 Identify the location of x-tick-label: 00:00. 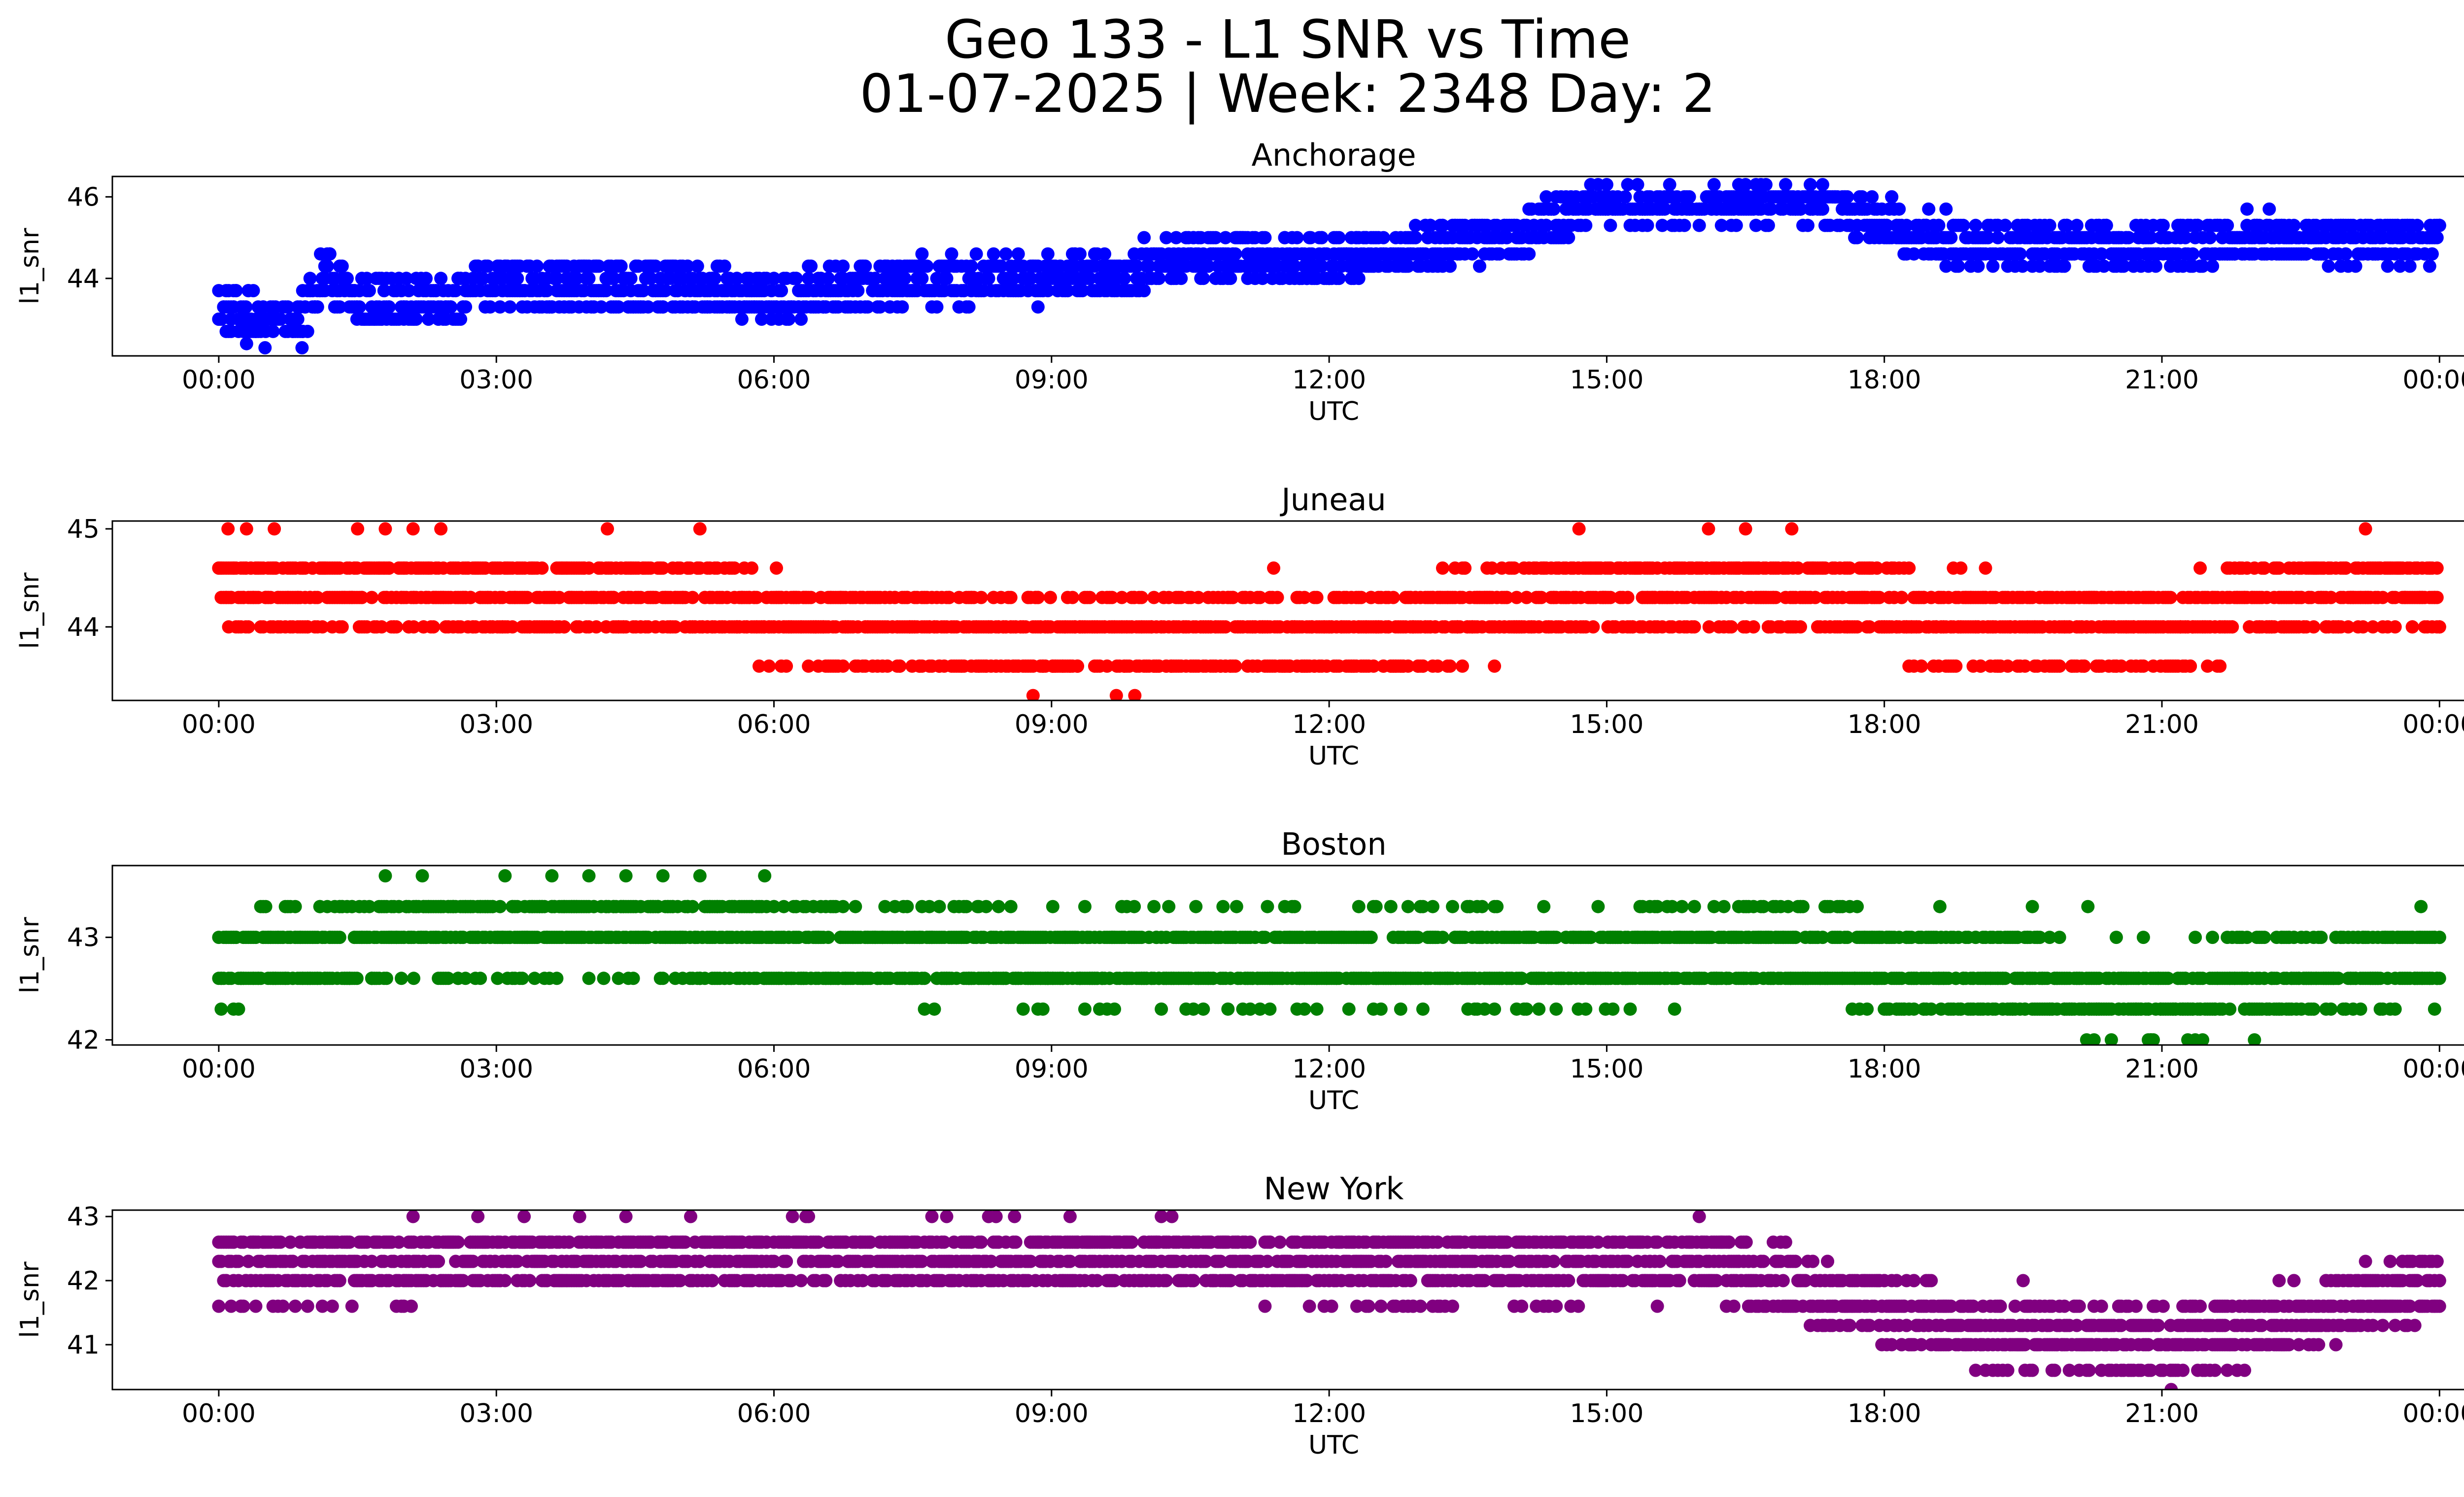
(2433, 724).